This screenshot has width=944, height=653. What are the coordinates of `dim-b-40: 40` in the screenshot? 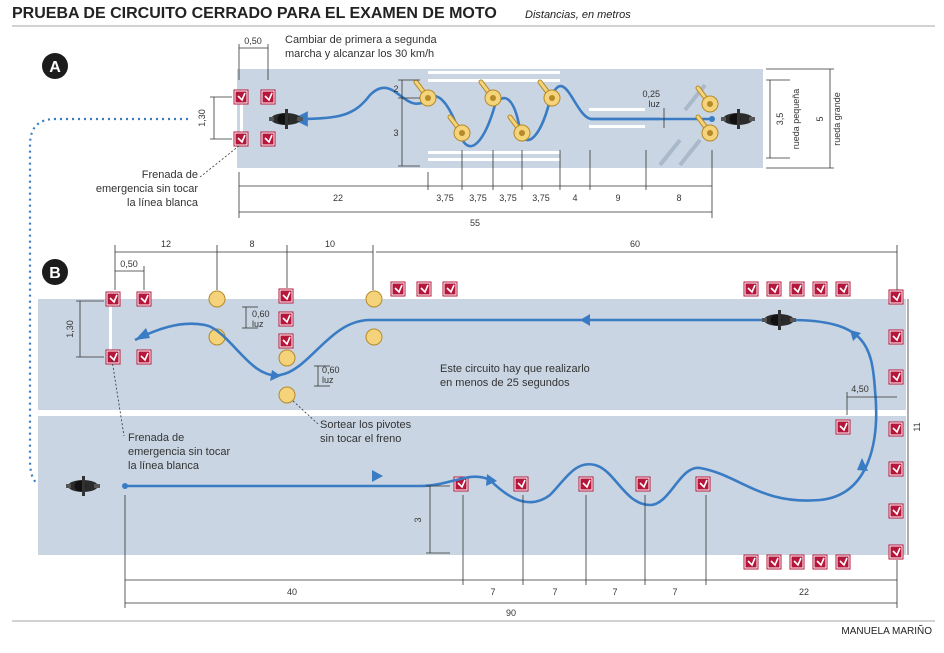 It's located at (292, 592).